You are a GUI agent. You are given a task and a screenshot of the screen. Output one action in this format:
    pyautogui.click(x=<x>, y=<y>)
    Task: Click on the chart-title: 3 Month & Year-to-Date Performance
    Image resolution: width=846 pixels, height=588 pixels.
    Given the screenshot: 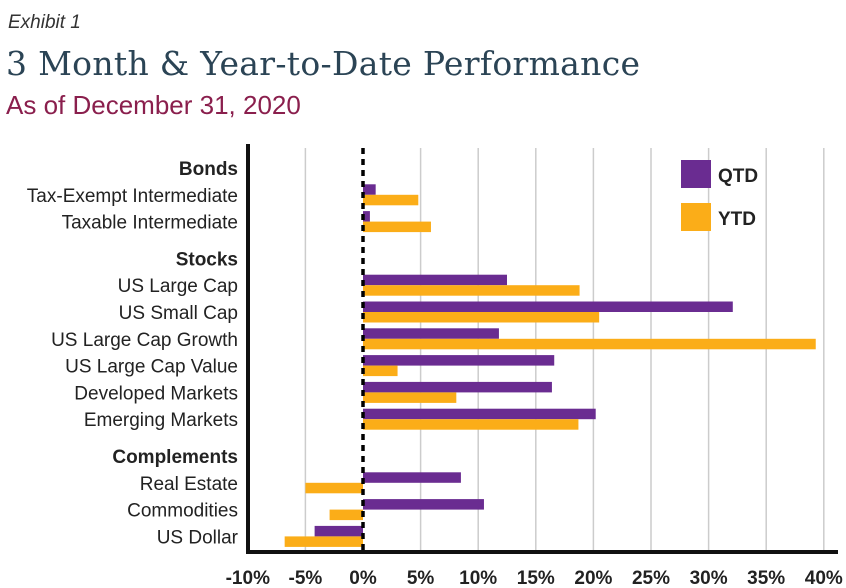 What is the action you would take?
    pyautogui.click(x=323, y=63)
    